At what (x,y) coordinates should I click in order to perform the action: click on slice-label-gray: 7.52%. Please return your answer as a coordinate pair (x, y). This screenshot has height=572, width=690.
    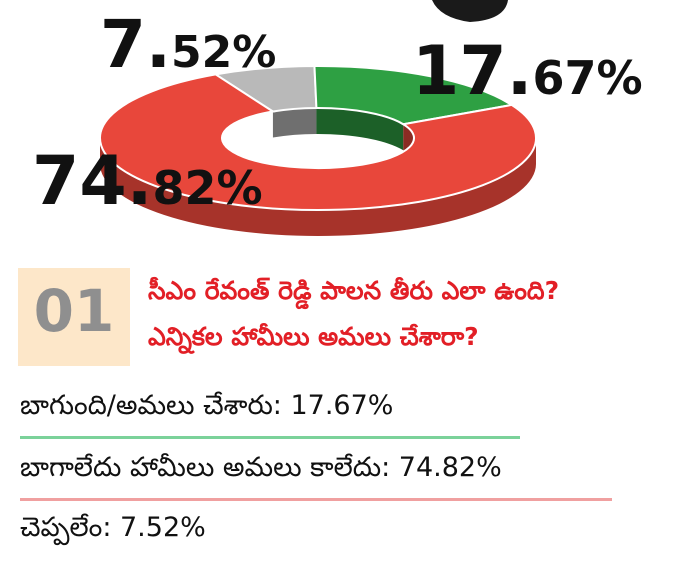
    Looking at the image, I should click on (188, 44).